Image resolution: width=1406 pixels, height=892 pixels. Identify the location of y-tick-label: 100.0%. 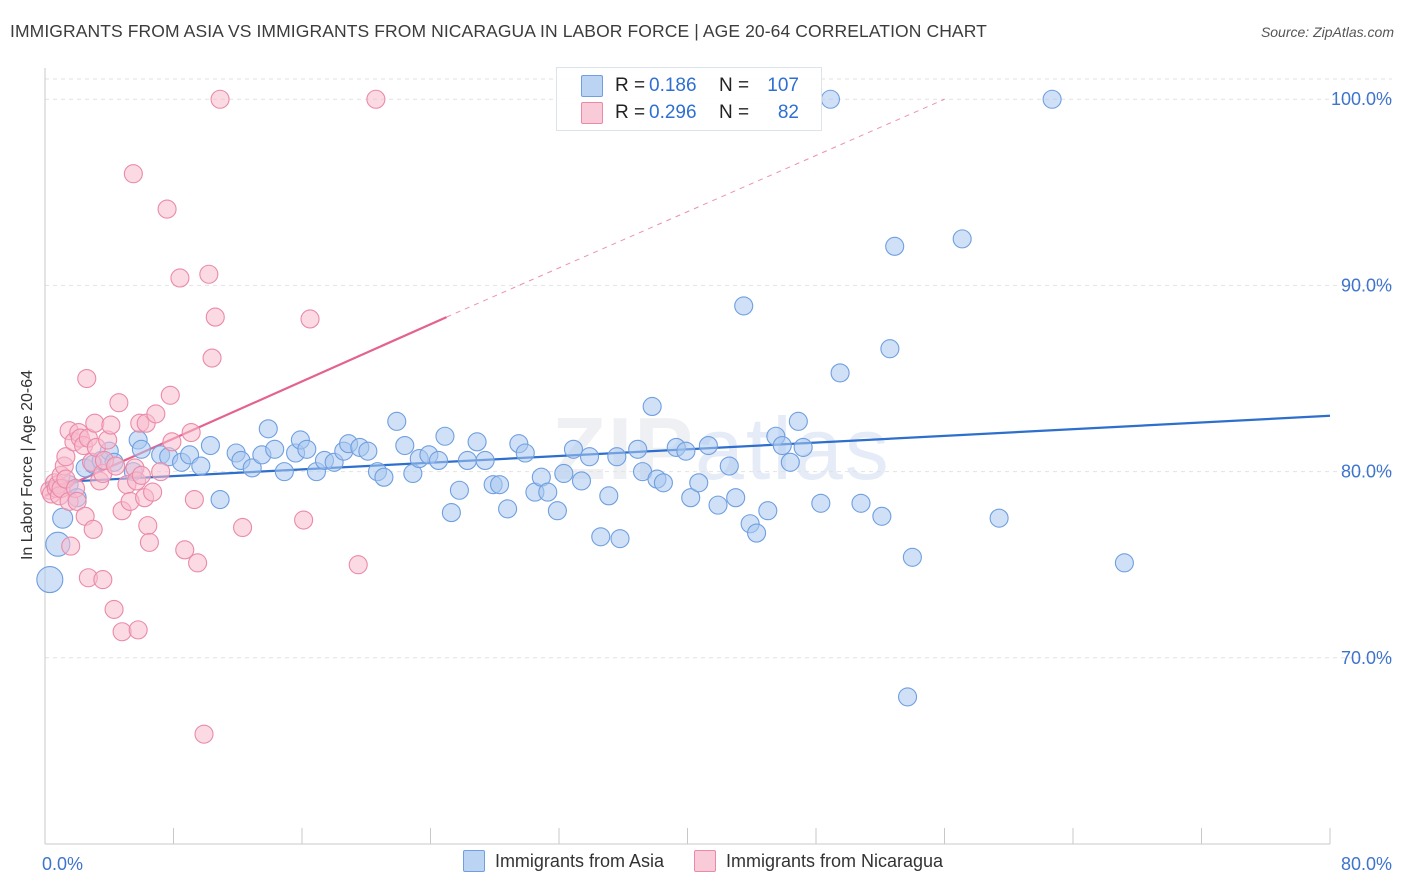
(1361, 99).